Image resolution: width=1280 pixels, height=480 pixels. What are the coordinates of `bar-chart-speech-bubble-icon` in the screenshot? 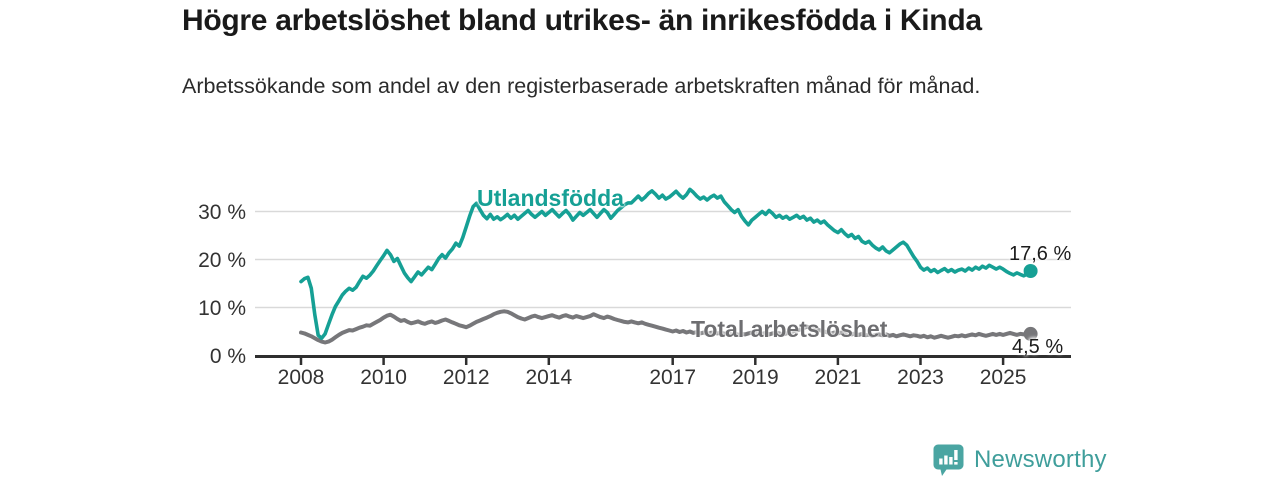 It's located at (948, 460).